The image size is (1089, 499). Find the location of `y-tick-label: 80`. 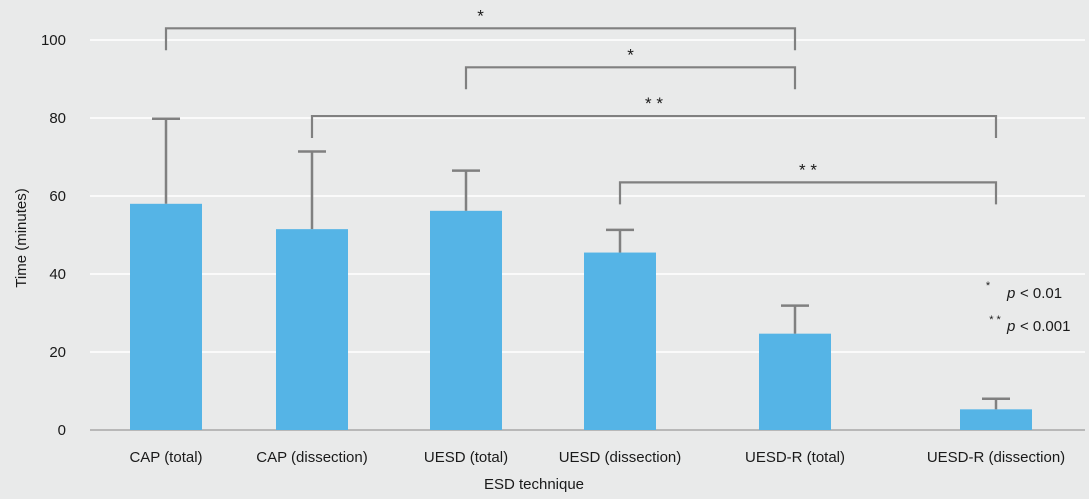

y-tick-label: 80 is located at coordinates (57, 118).